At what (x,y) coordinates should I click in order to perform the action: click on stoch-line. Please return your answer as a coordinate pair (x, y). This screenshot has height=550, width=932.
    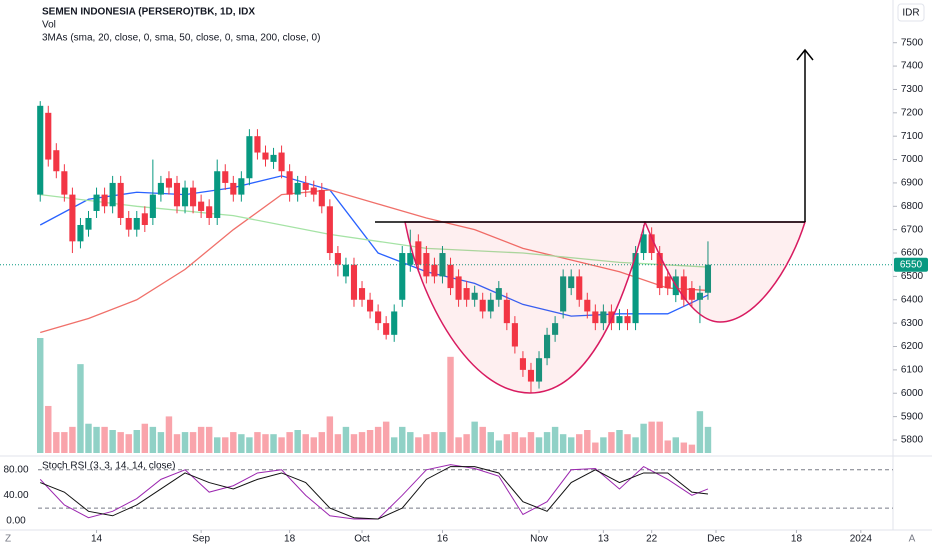
    Looking at the image, I should click on (374, 493).